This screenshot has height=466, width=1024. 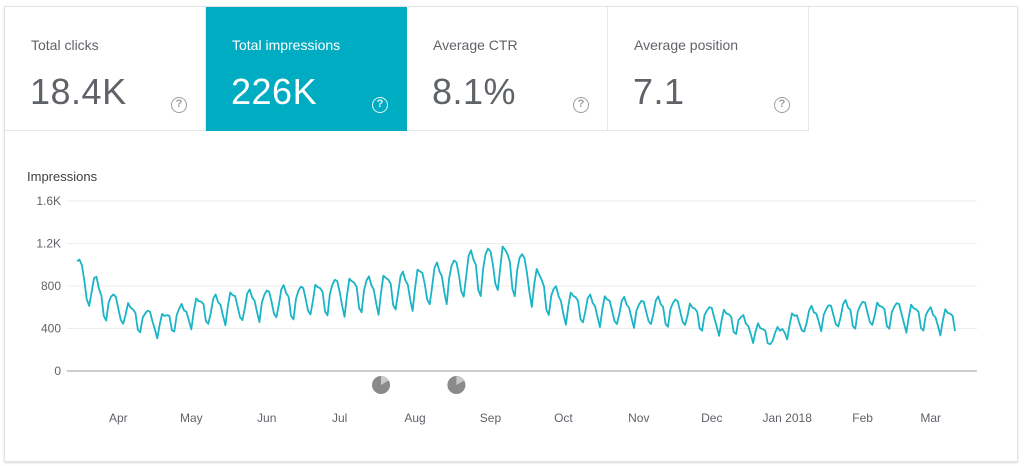 What do you see at coordinates (708, 69) in the screenshot?
I see `metric-average-position: Average position 7.1 ?` at bounding box center [708, 69].